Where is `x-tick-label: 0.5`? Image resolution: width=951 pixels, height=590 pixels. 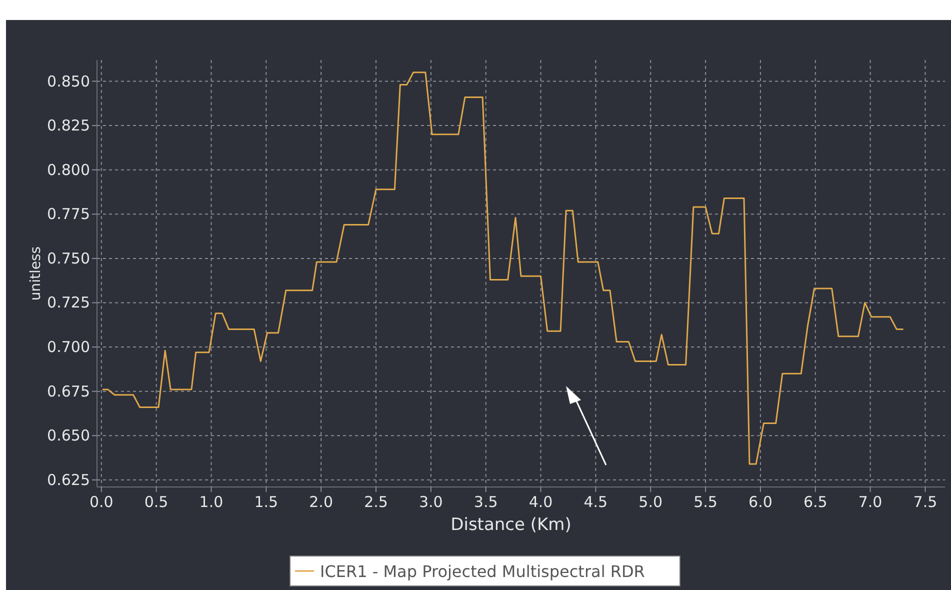 x-tick-label: 0.5 is located at coordinates (156, 502).